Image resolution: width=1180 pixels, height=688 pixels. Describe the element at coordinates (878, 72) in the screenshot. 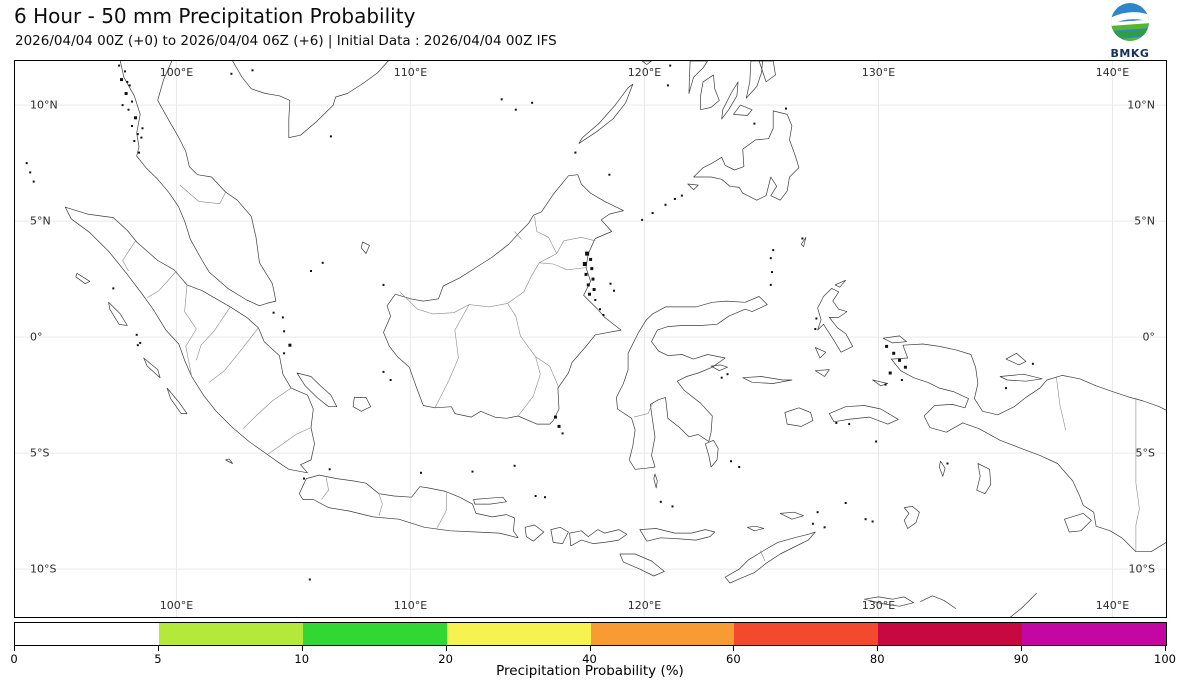

I see `longitude-label-top: 130°E` at that location.